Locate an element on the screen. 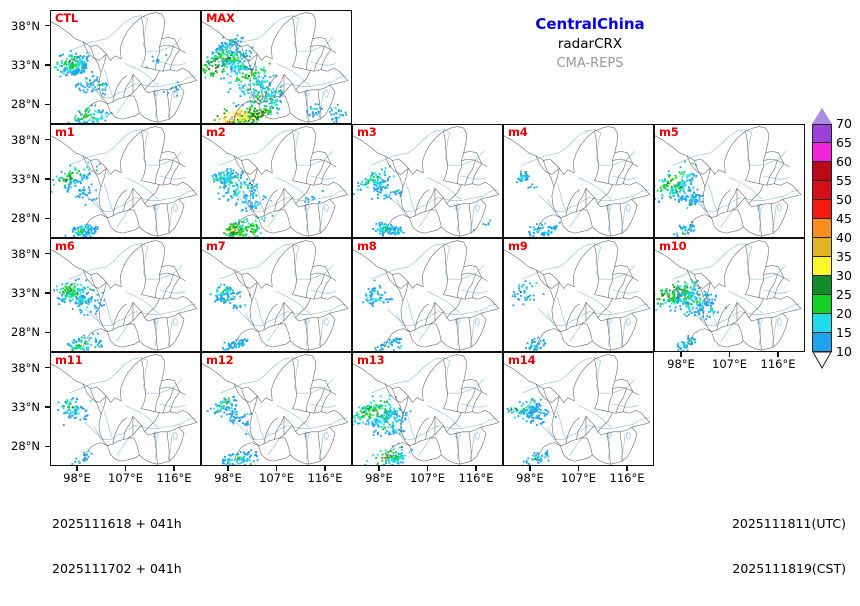  panel-label-m9: m9 is located at coordinates (518, 246).